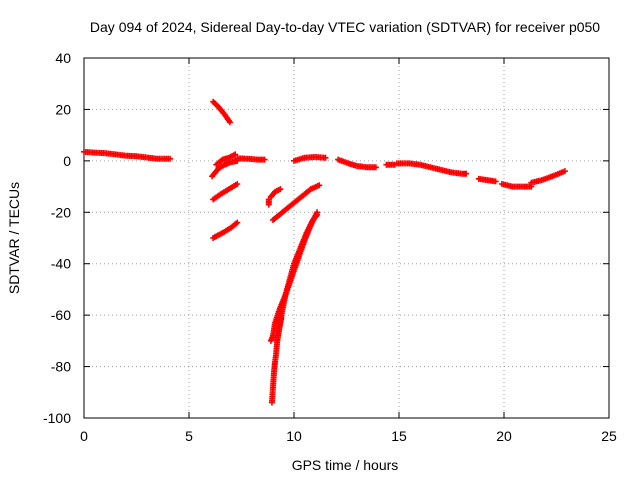 The width and height of the screenshot is (640, 480). Describe the element at coordinates (61, 315) in the screenshot. I see `y-tick-label: -60` at that location.